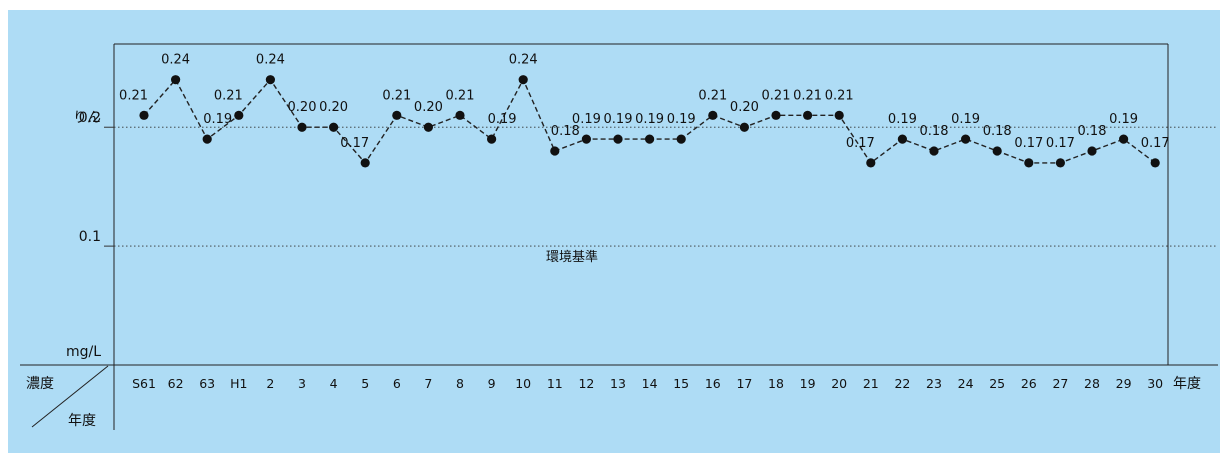 This screenshot has height=460, width=1228. Describe the element at coordinates (1124, 383) in the screenshot. I see `x-tick-label: 29` at that location.